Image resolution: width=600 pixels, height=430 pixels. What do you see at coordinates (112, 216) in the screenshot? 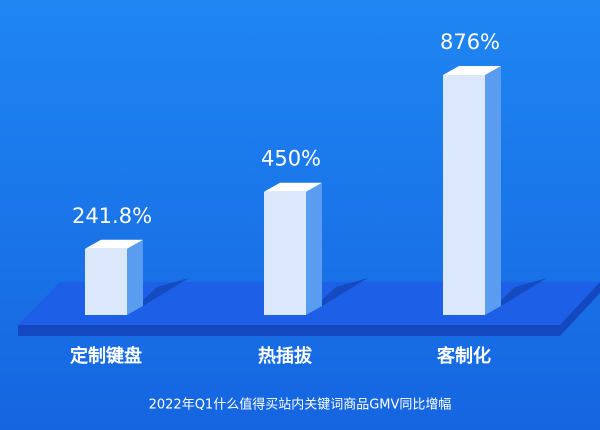
I see `value-label: 241.8%` at bounding box center [112, 216].